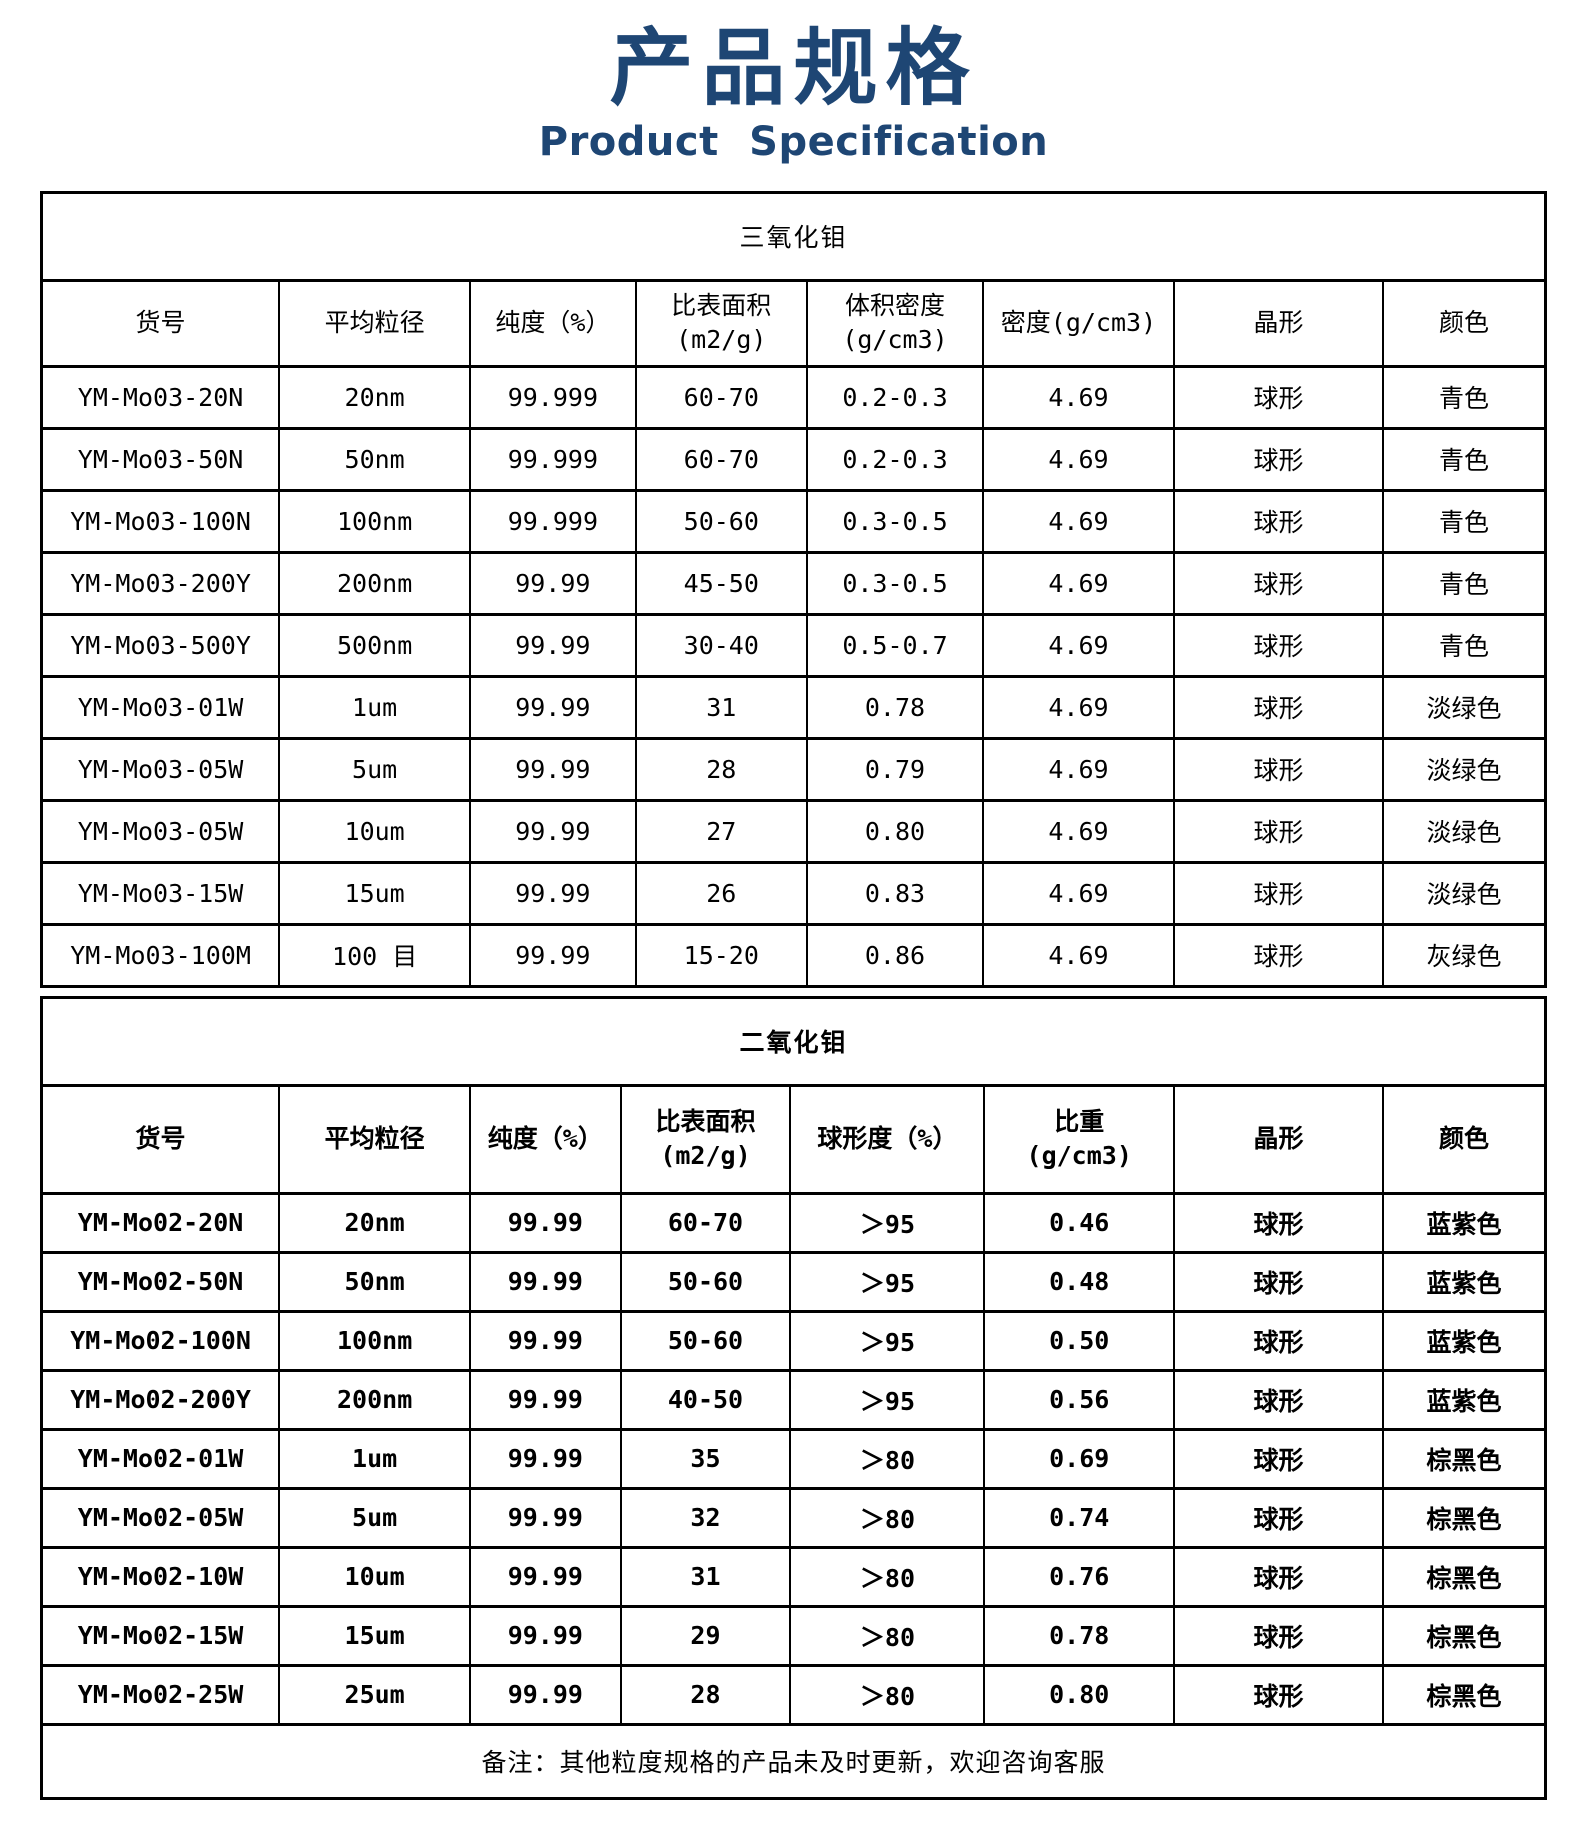  I want to click on table-cell: 29, so click(705, 1635).